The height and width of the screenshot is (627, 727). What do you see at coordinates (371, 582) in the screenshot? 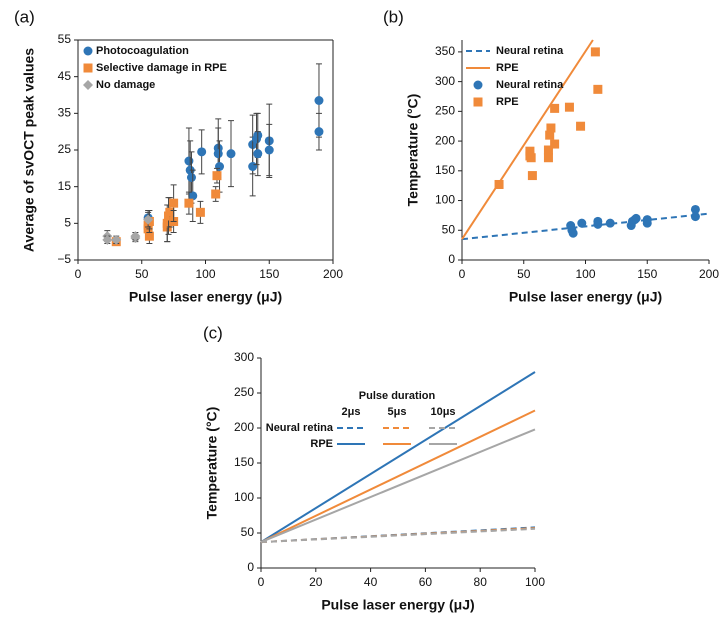
I see `x-tick-label: 40` at bounding box center [371, 582].